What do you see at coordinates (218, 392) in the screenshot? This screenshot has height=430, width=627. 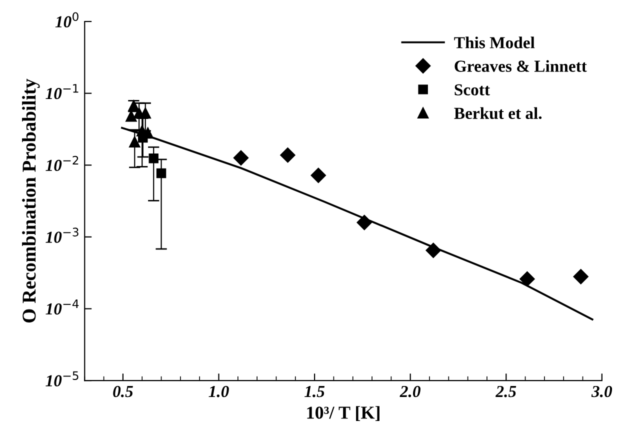 I see `x-tick-label: 1.0` at bounding box center [218, 392].